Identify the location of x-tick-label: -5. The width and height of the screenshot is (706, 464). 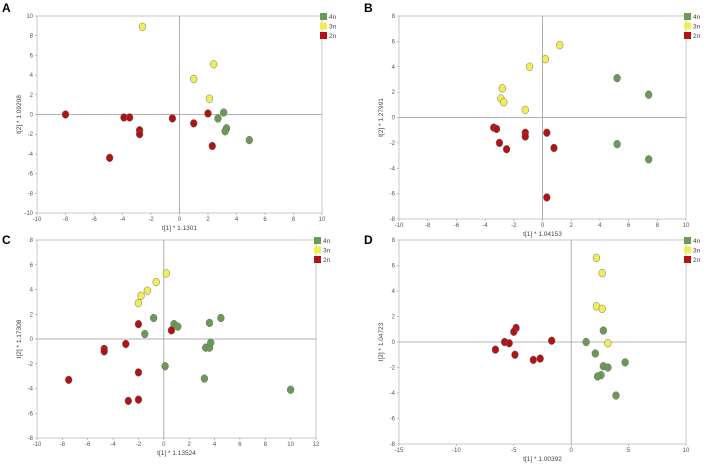
(514, 451).